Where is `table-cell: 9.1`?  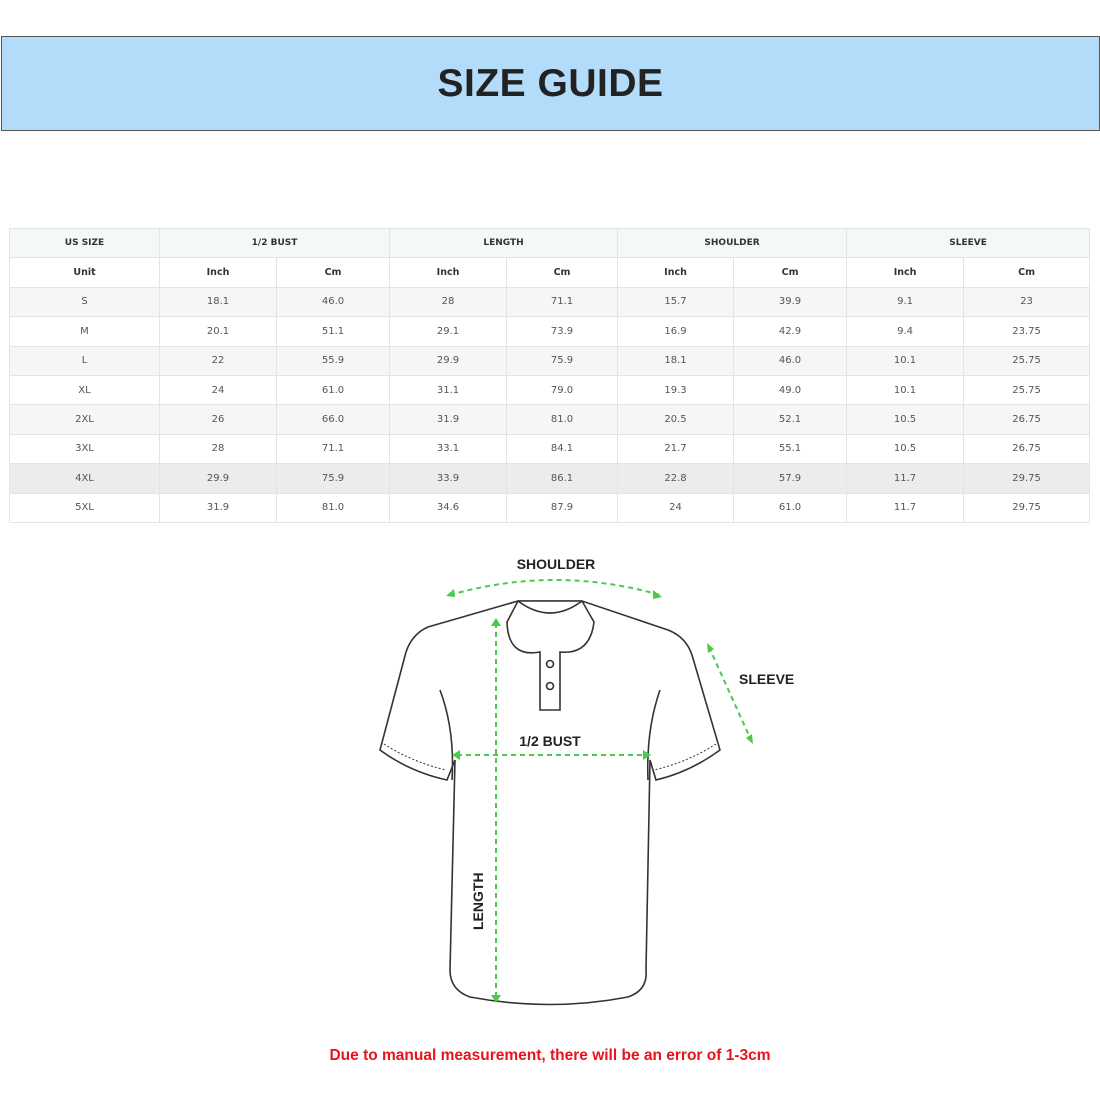
table-cell: 9.1 is located at coordinates (905, 302).